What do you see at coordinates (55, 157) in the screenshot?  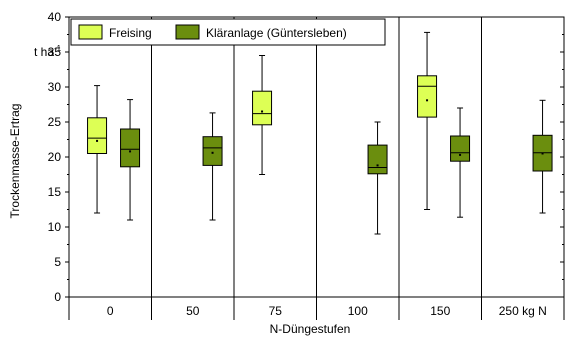 I see `y-tick-label: 20` at bounding box center [55, 157].